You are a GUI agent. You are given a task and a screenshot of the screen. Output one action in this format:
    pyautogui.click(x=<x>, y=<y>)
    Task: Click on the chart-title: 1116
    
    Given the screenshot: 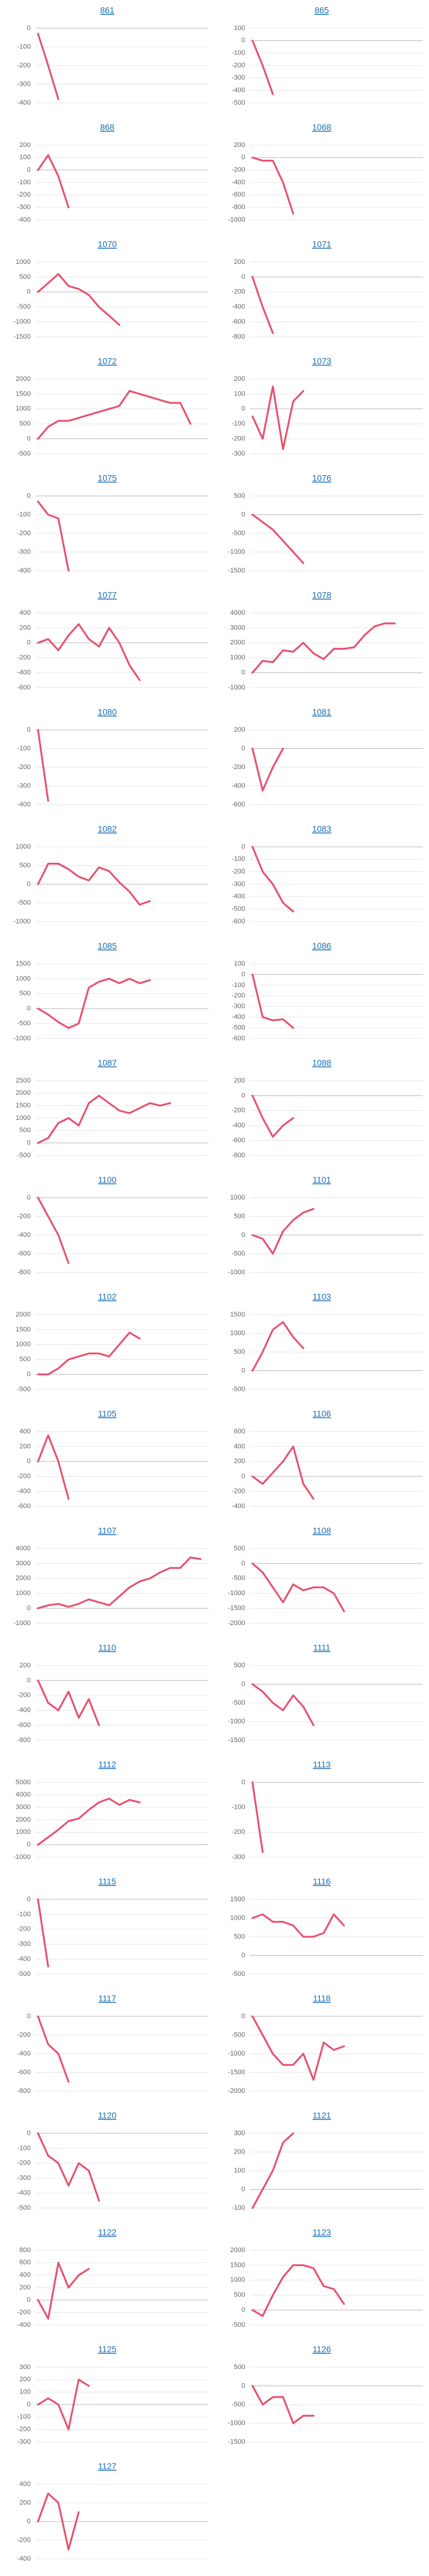 What is the action you would take?
    pyautogui.click(x=321, y=1882)
    